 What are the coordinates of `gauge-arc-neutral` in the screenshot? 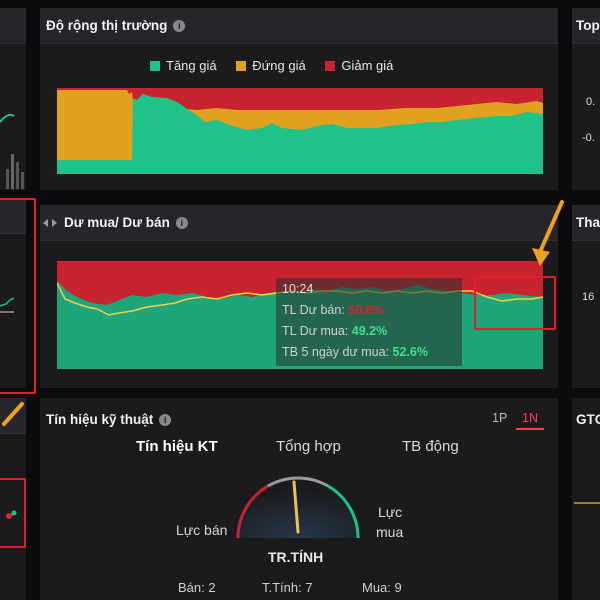 It's located at (298, 482).